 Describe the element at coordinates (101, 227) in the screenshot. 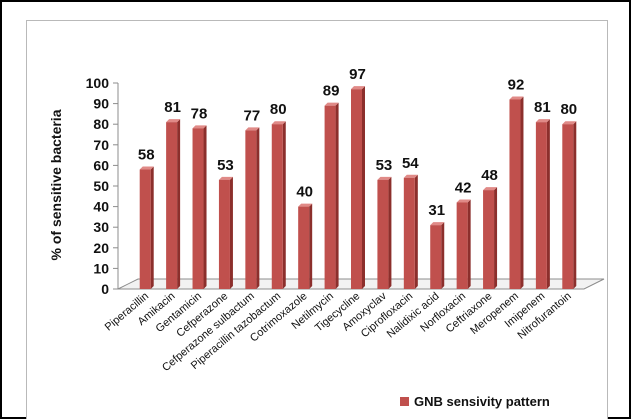

I see `y-tick-label: 30` at that location.